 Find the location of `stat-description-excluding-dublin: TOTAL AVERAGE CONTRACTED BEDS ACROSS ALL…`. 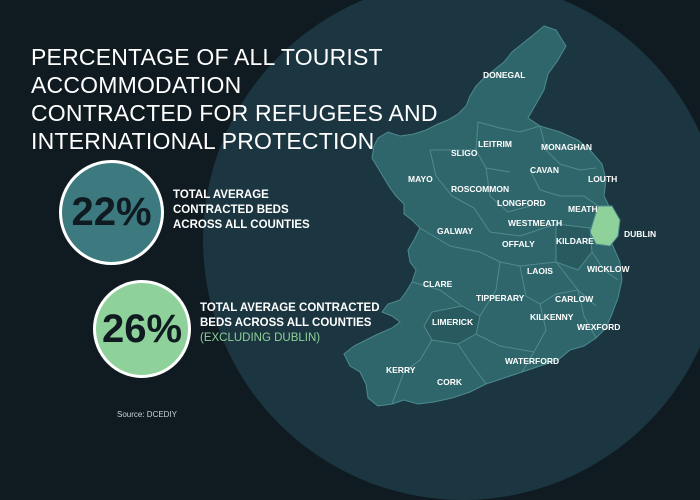

stat-description-excluding-dublin: TOTAL AVERAGE CONTRACTED BEDS ACROSS ALL… is located at coordinates (290, 323).